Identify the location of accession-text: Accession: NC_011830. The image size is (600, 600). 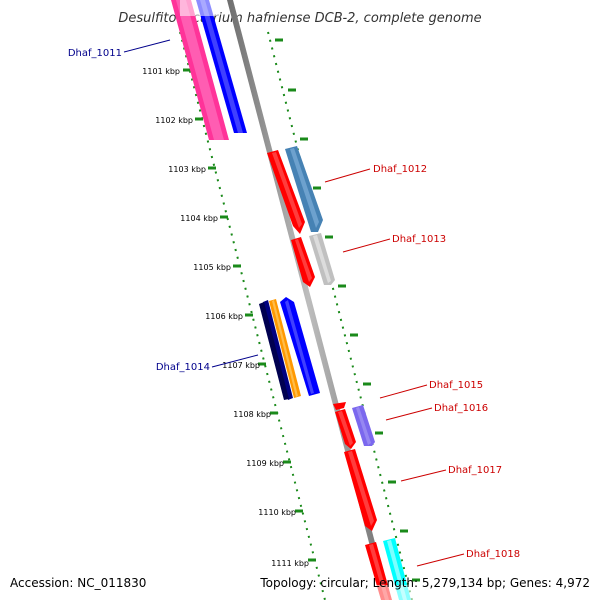
(78, 583).